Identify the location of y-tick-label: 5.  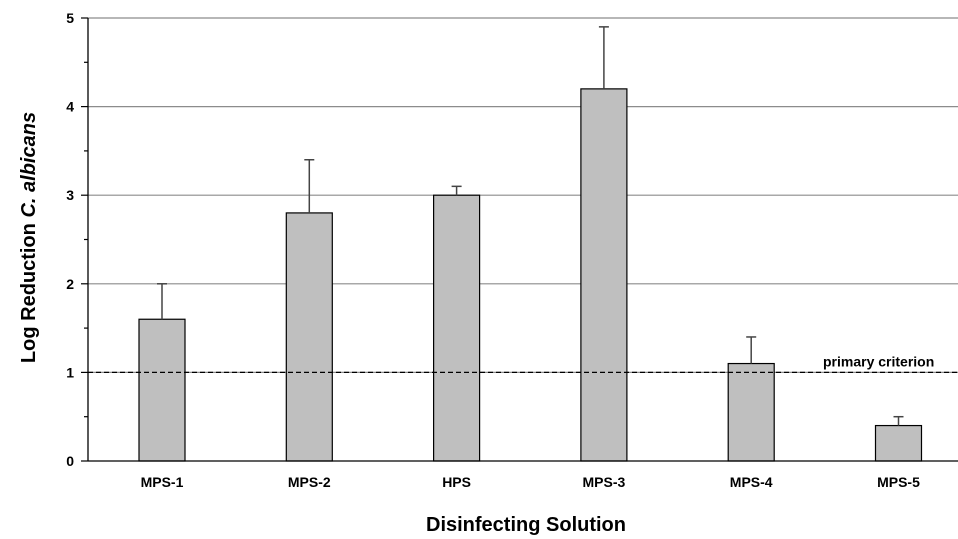
(70, 18).